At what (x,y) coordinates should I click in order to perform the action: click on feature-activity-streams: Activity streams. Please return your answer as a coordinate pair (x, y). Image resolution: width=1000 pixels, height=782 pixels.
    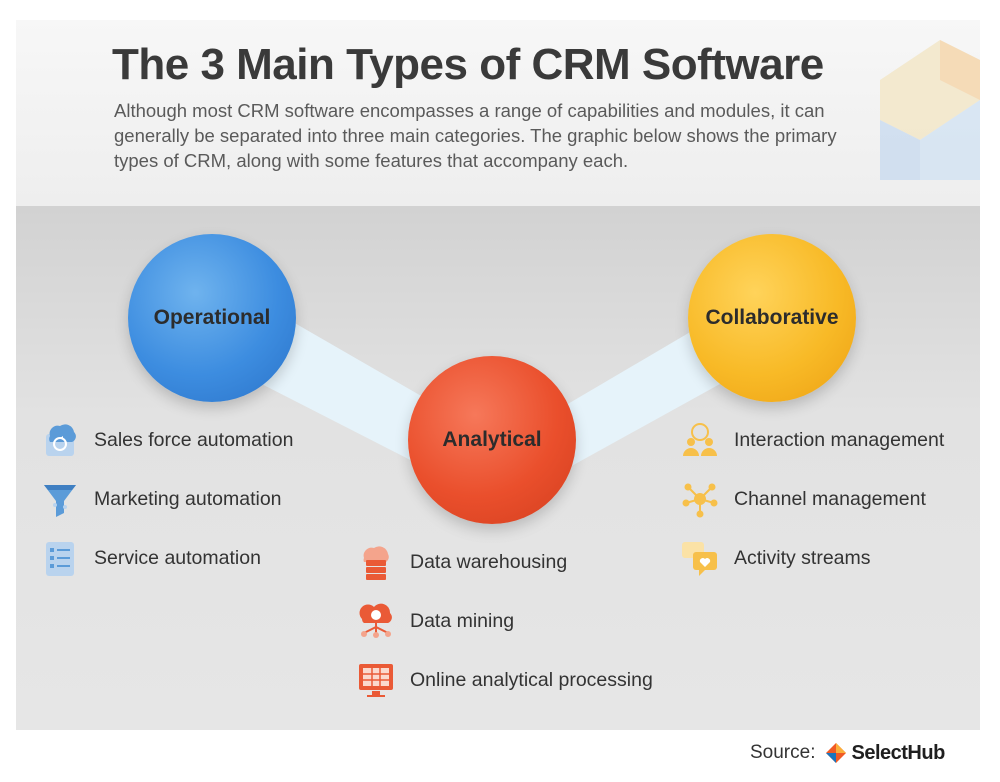
    Looking at the image, I should click on (774, 558).